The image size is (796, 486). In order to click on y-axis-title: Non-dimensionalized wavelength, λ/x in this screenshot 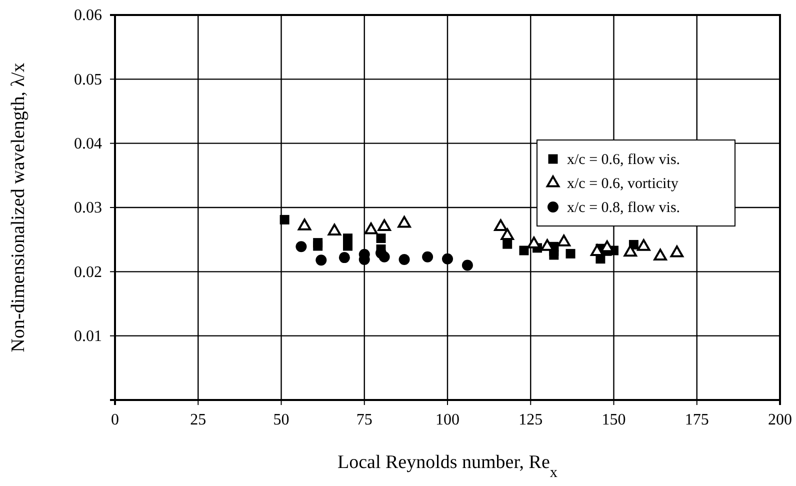, I will do `click(18, 207)`.